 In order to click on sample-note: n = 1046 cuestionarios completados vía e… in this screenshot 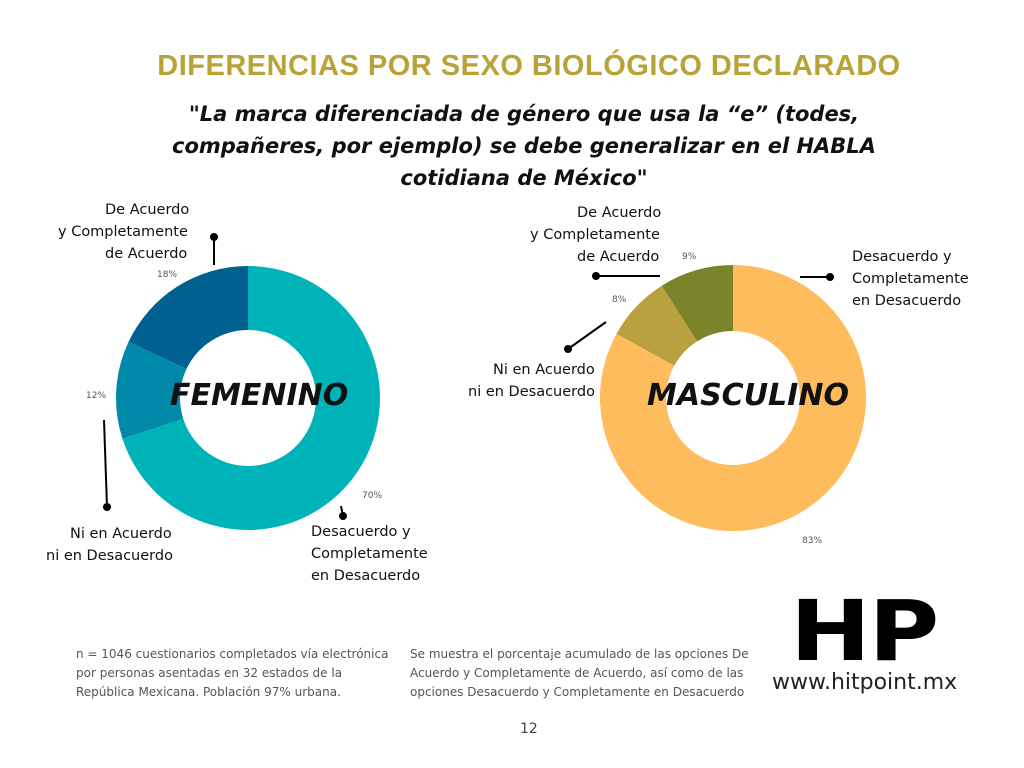, I will do `click(232, 673)`.